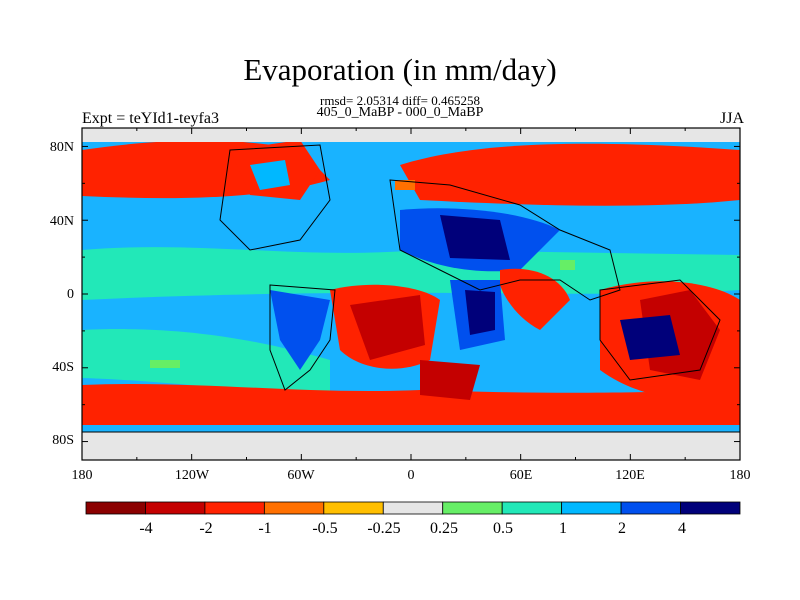 The height and width of the screenshot is (600, 800). I want to click on colorbar-label: -0.25, so click(384, 528).